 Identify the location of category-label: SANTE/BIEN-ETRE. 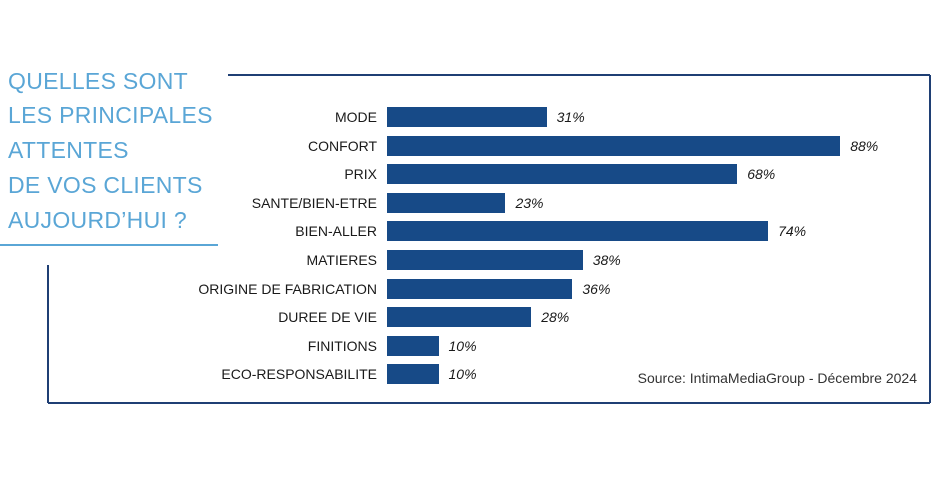
(314, 202).